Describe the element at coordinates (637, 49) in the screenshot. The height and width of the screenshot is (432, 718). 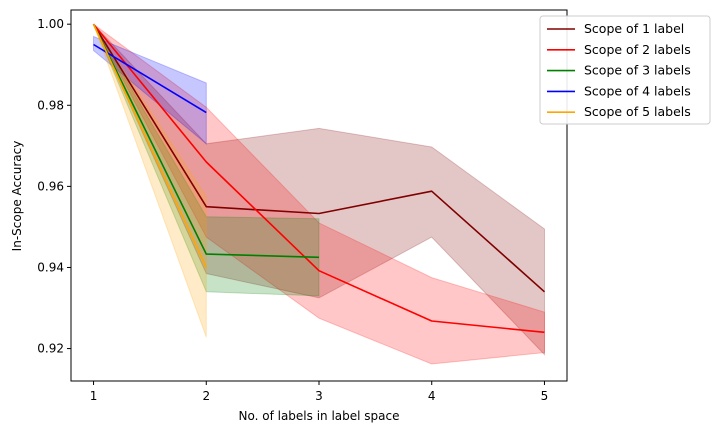
I see `legend-label-scope-of-2-labels: Scope of 2 labels` at that location.